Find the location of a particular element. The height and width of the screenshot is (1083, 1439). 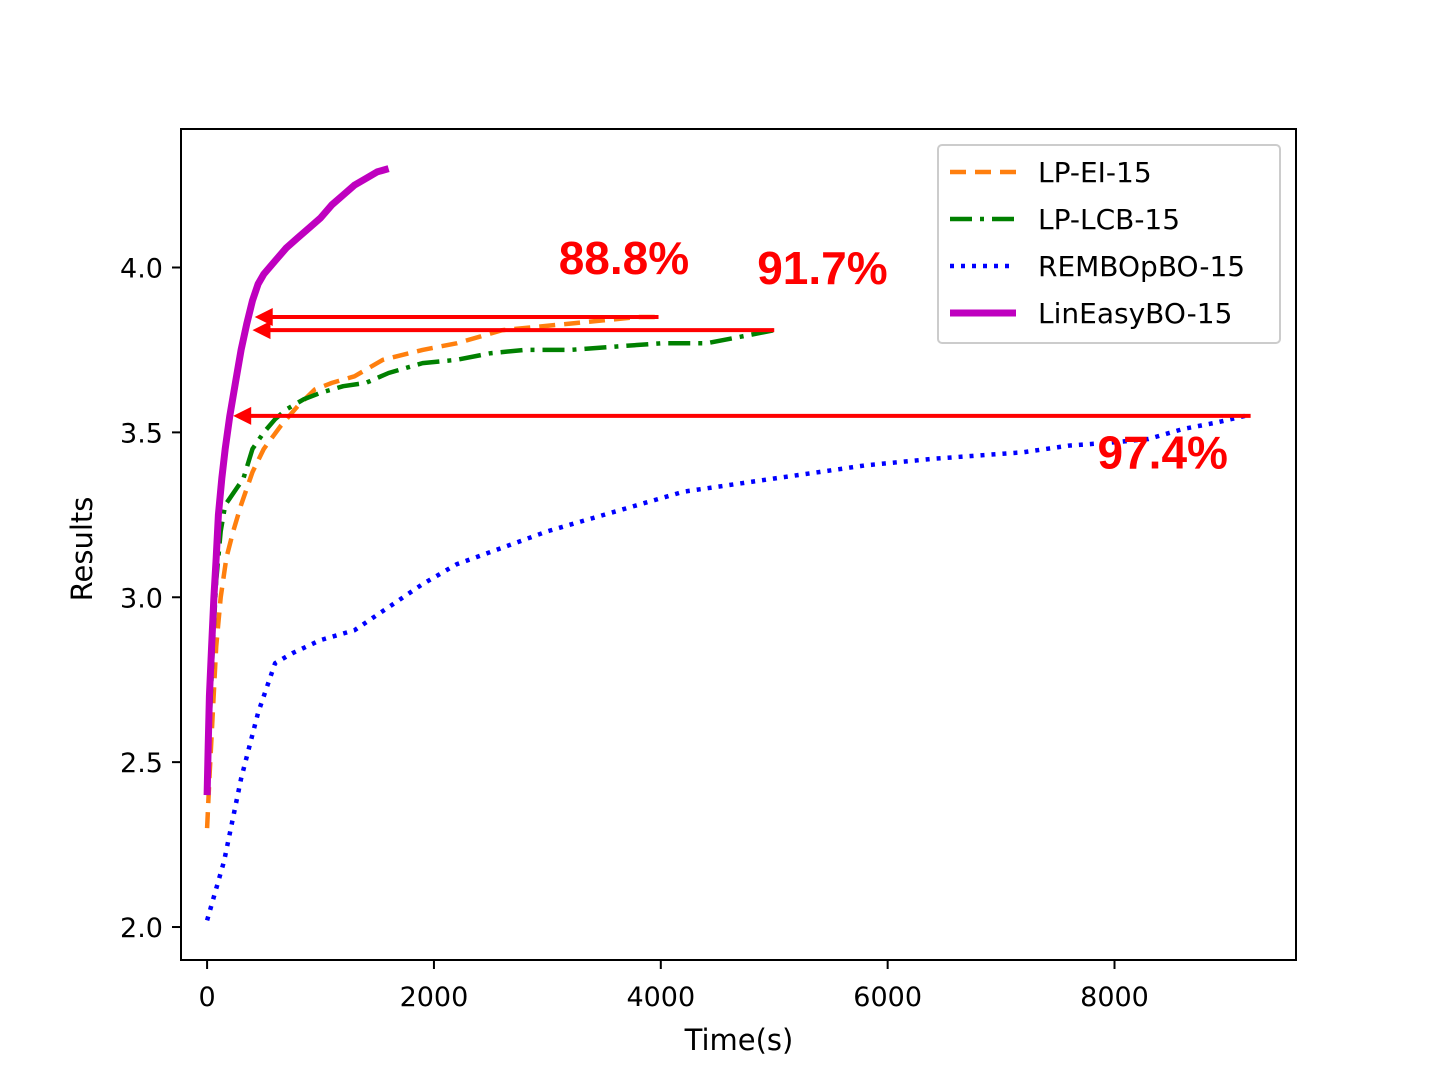

legend-label-rembopbo-15: REMBOpBO-15 is located at coordinates (1141, 266).